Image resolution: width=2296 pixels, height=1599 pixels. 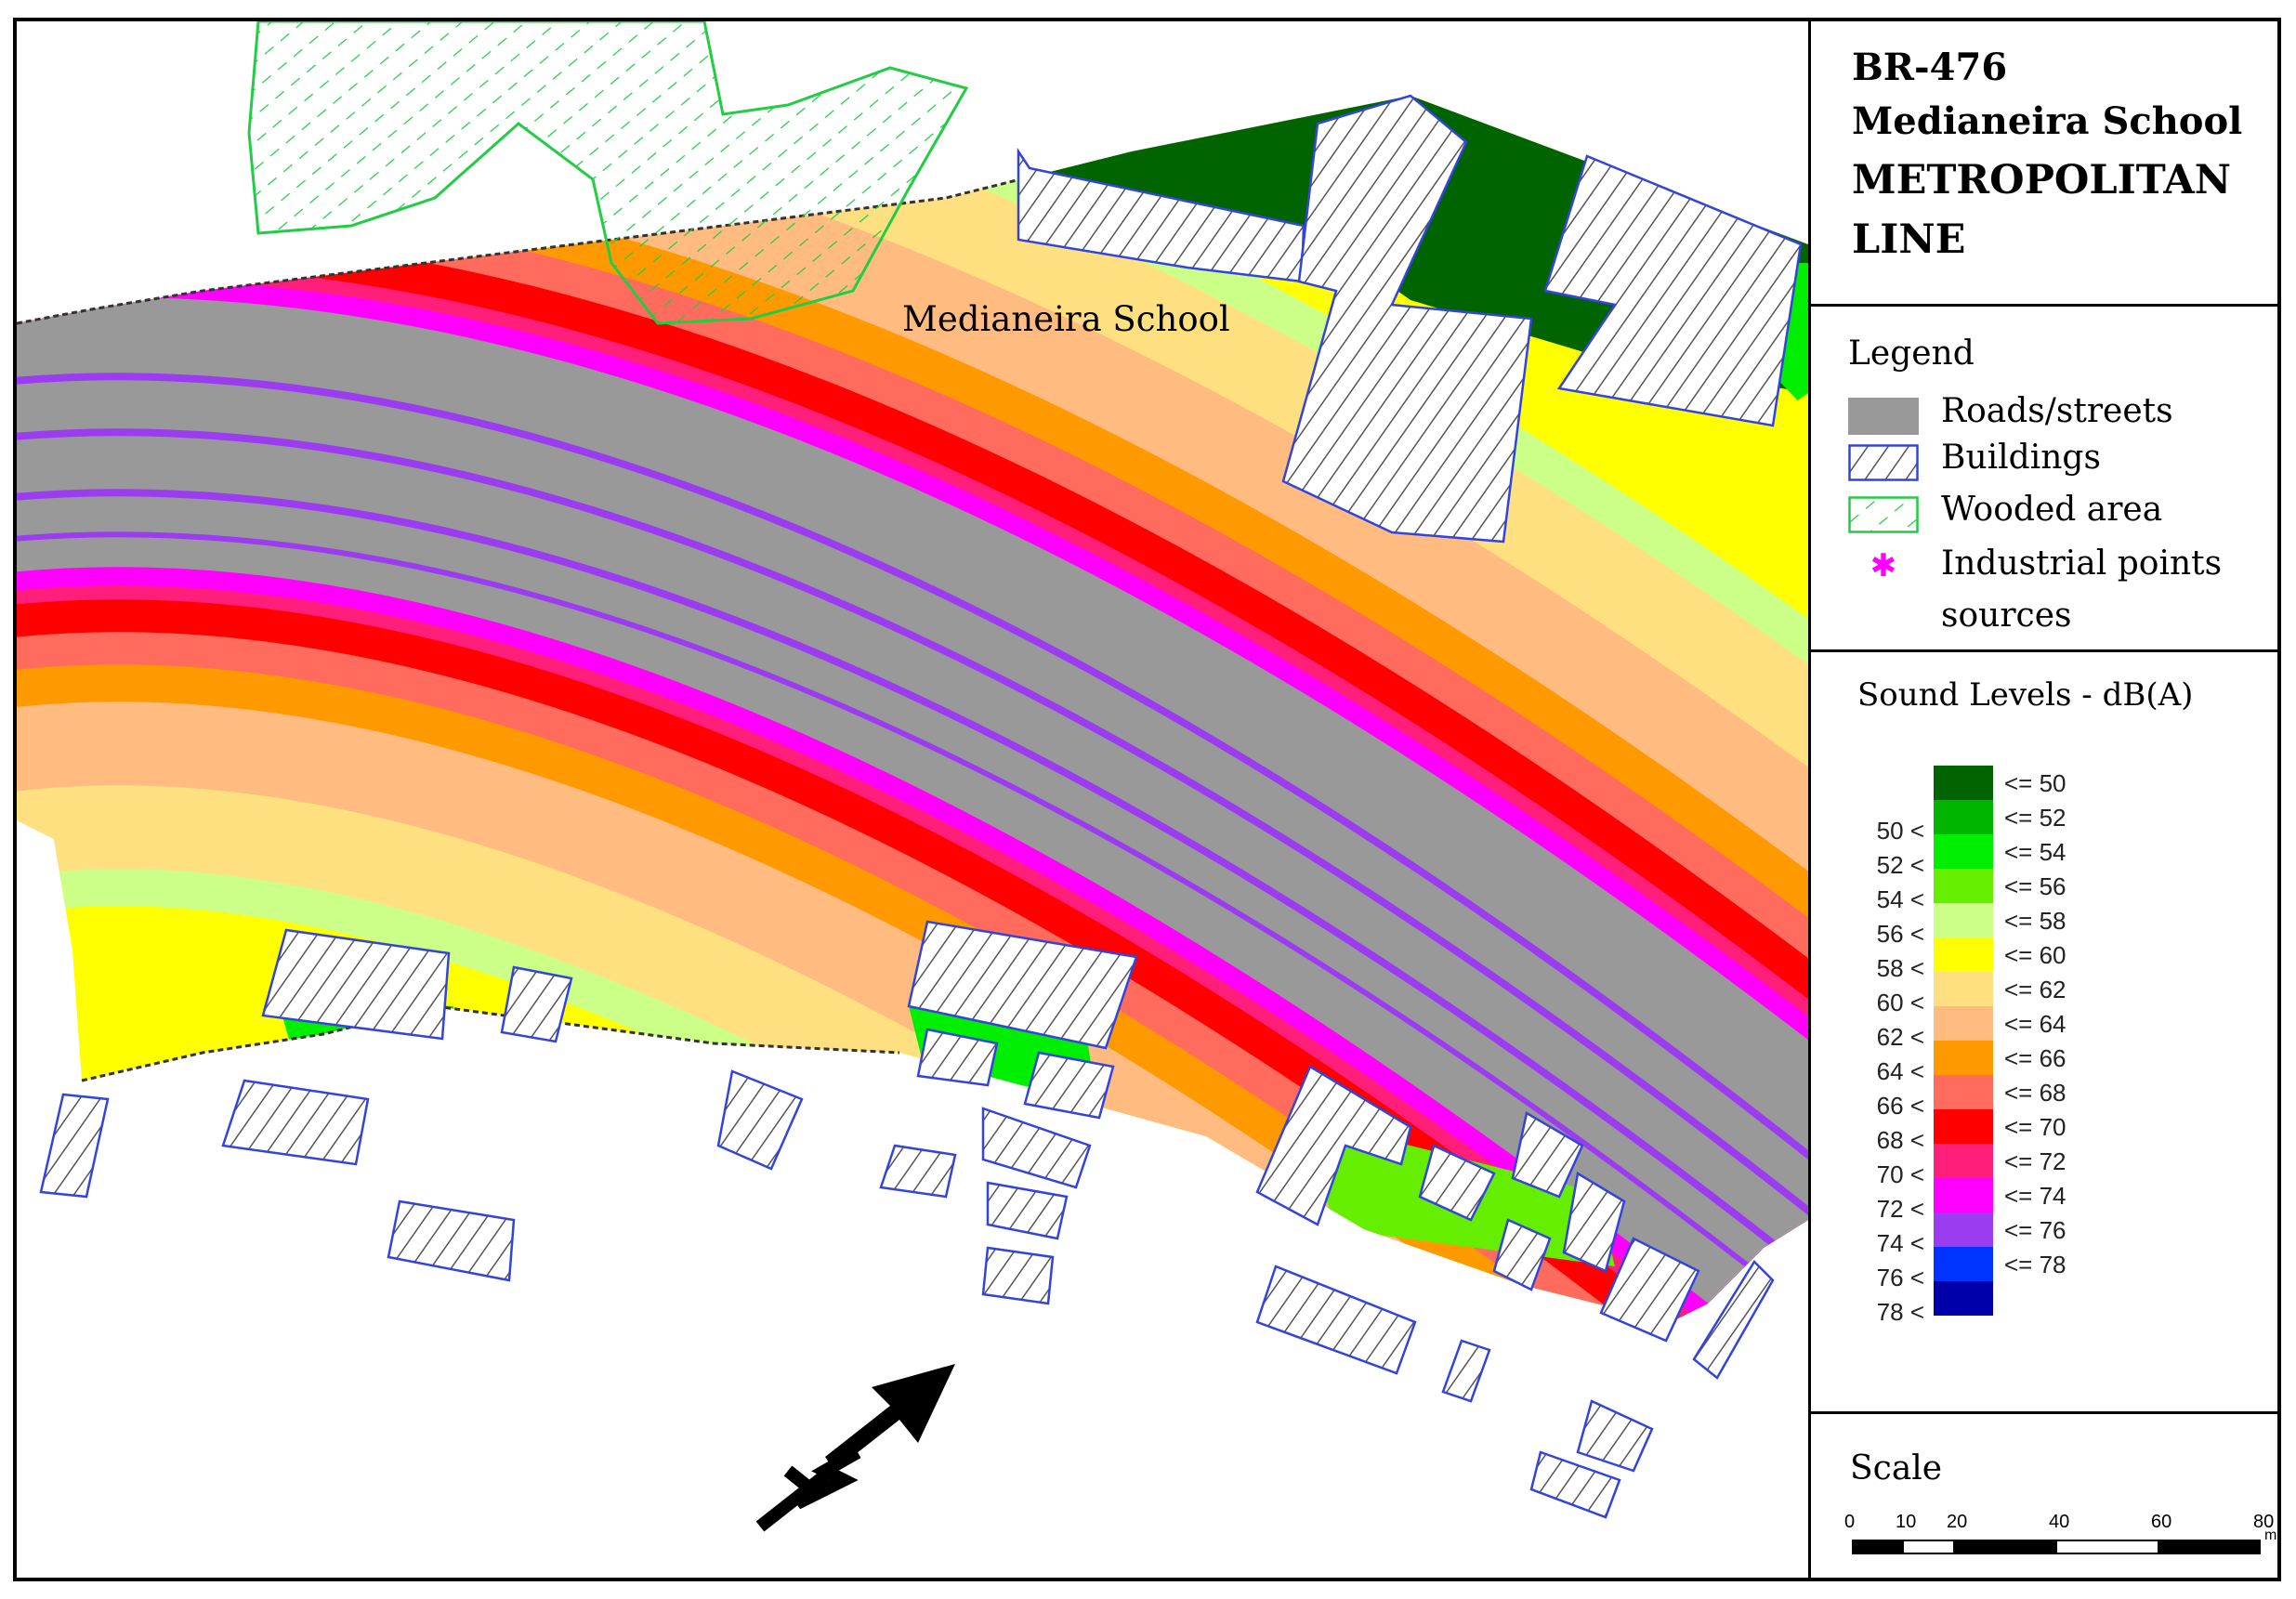 I want to click on wooded-area-polygon, so click(x=608, y=173).